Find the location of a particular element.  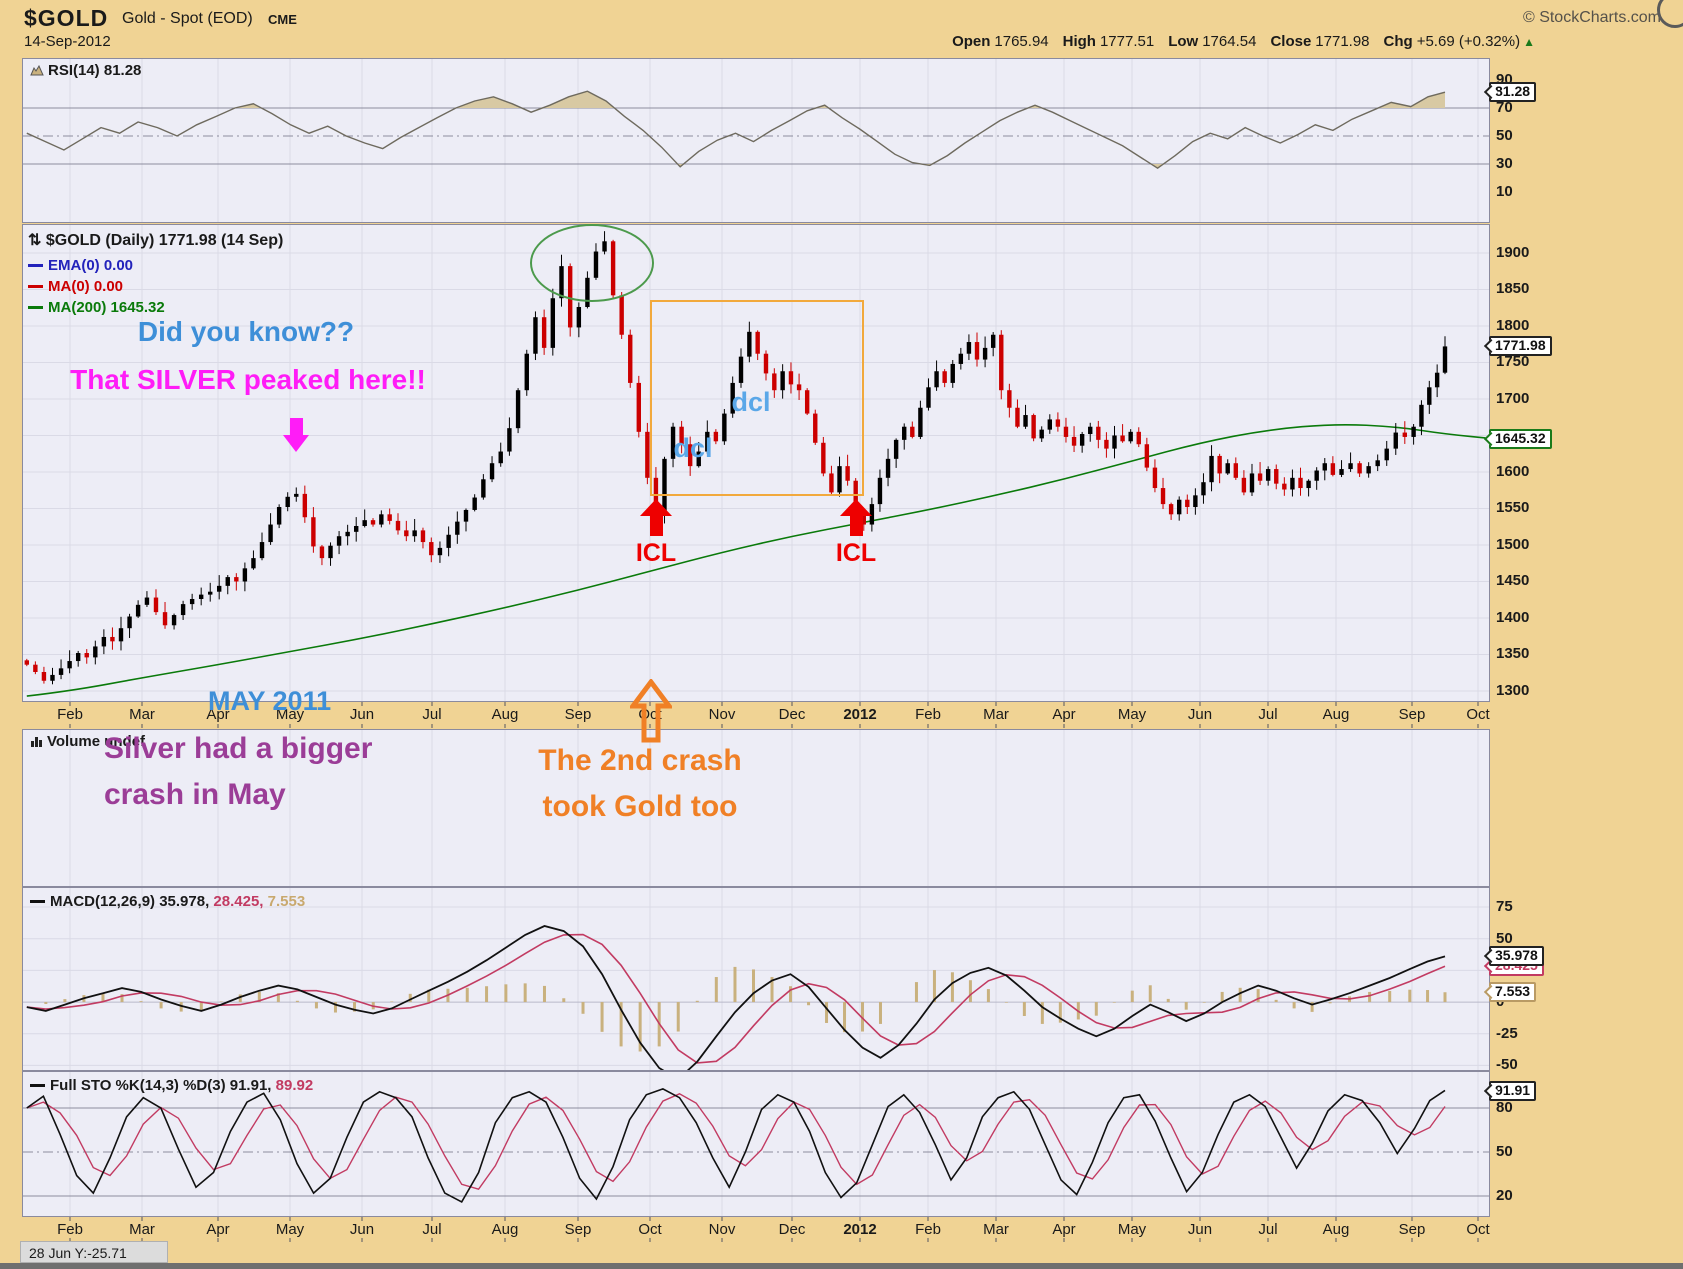

month-label-bottom-Sep: Sep is located at coordinates (1412, 1229).